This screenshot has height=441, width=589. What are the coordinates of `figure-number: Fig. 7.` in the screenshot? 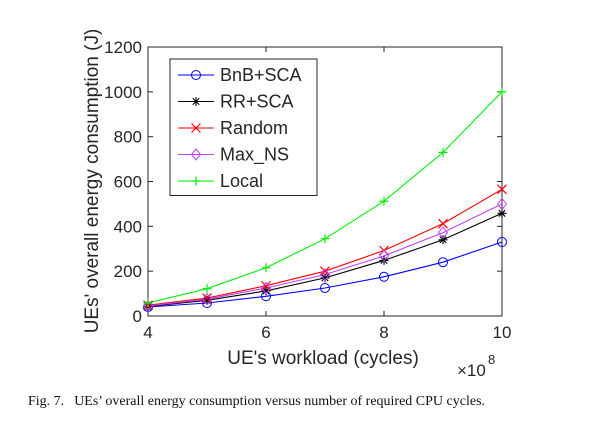 It's located at (46, 401).